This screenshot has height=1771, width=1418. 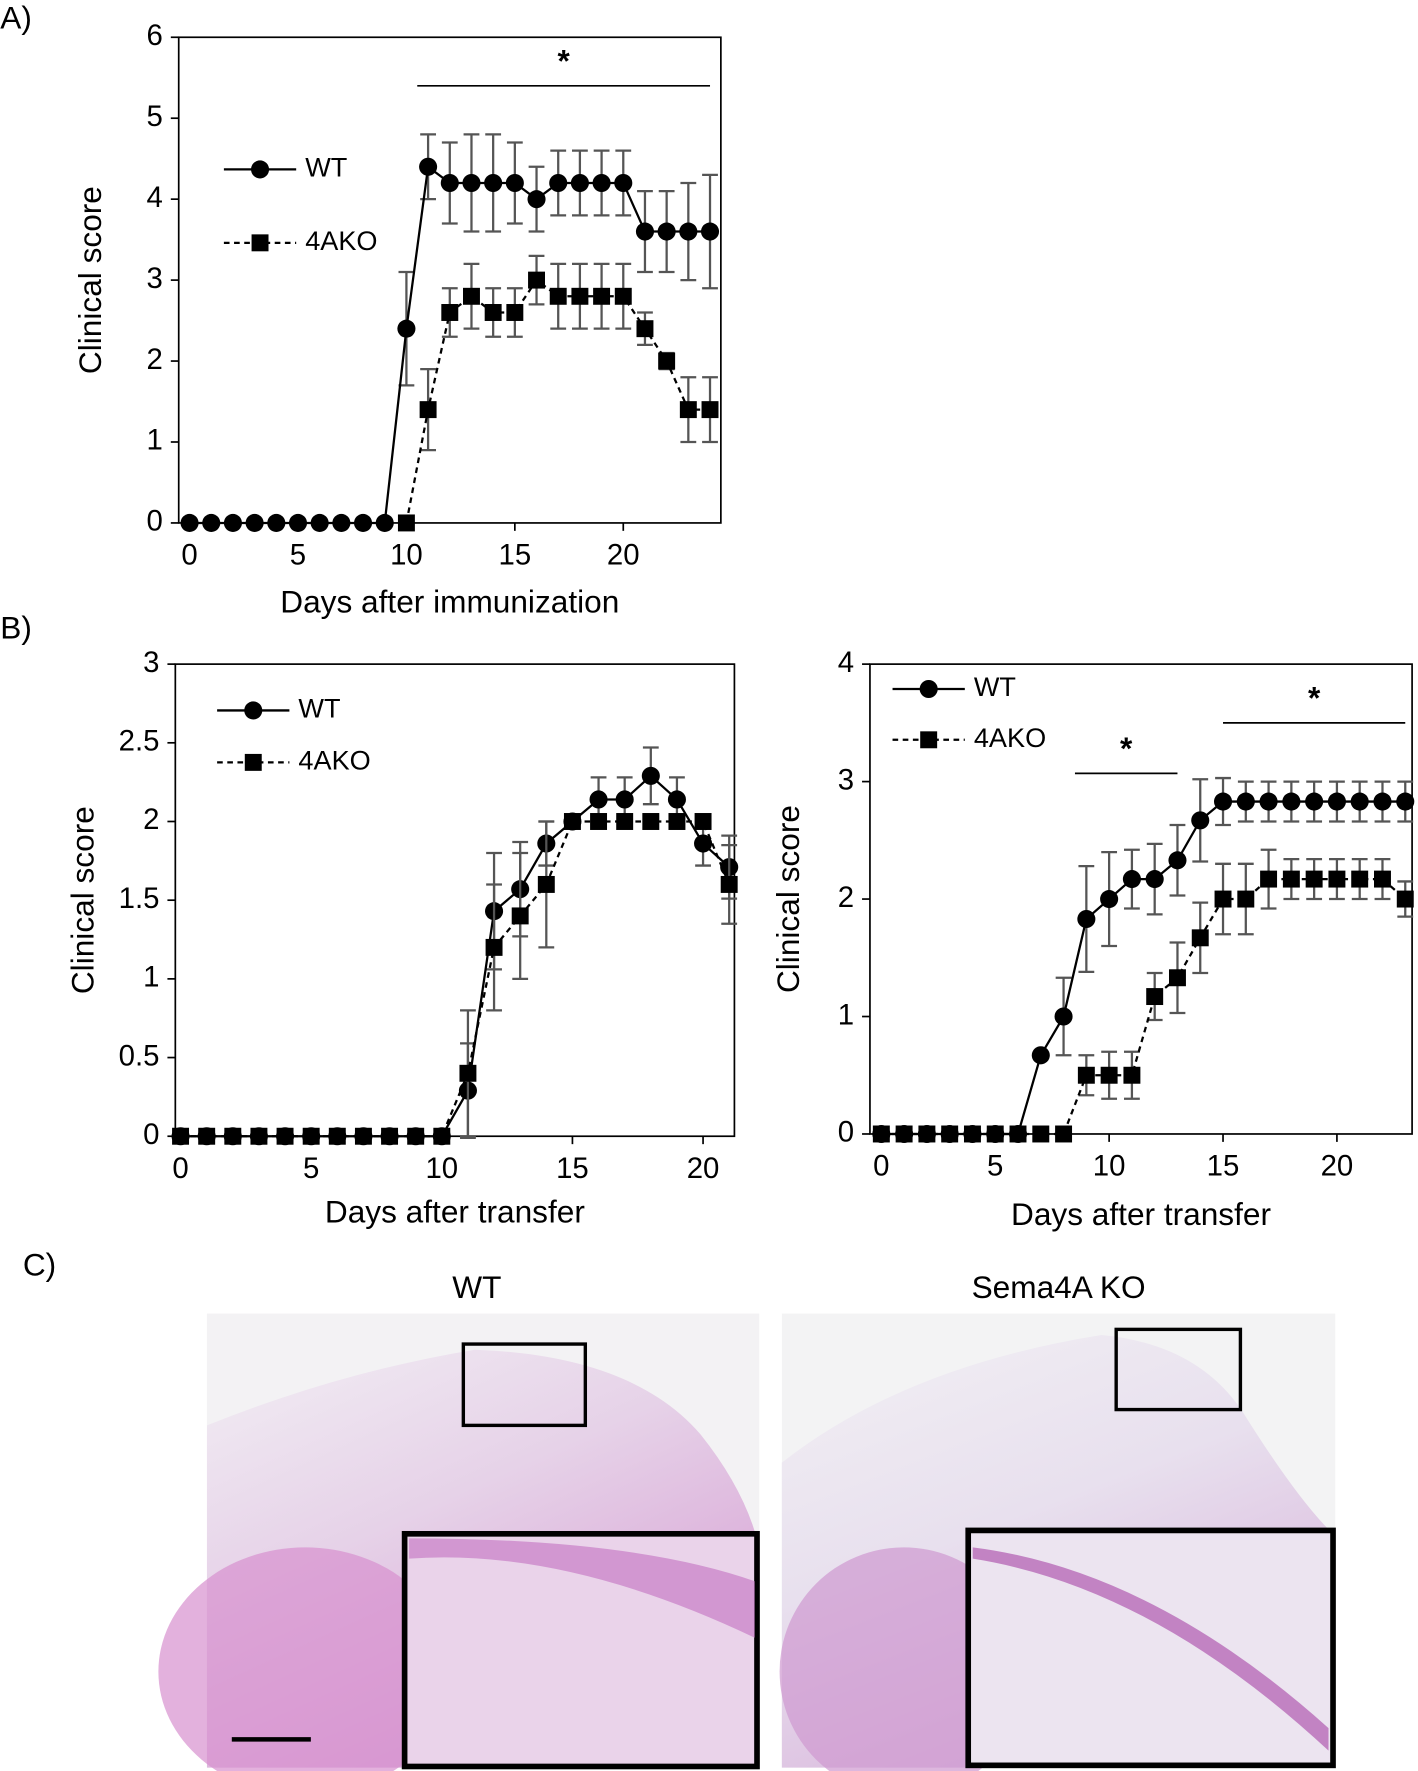 I want to click on image-label: WT, so click(x=476, y=1287).